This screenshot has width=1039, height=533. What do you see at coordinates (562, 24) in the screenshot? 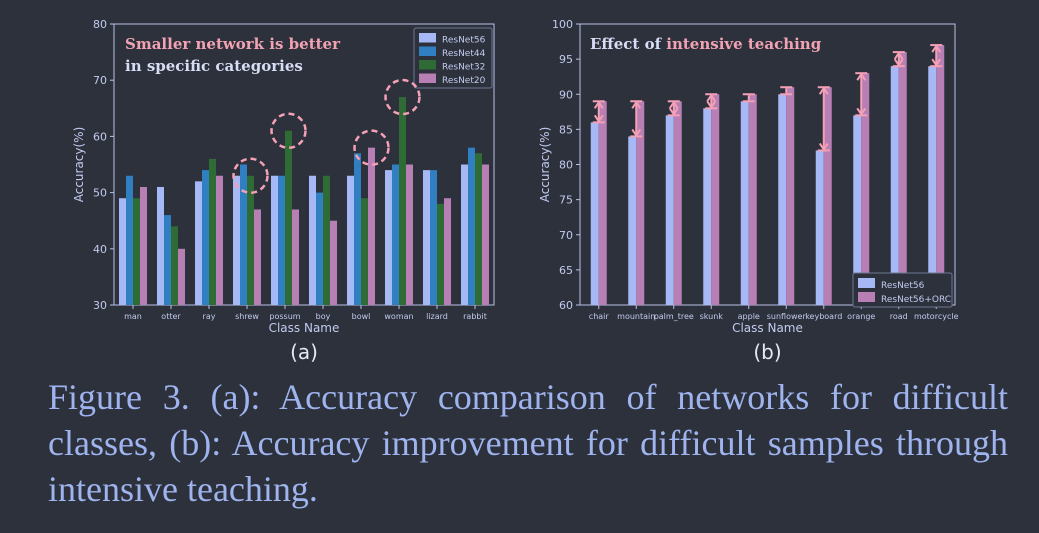
I see `y-tick-label: 100` at bounding box center [562, 24].